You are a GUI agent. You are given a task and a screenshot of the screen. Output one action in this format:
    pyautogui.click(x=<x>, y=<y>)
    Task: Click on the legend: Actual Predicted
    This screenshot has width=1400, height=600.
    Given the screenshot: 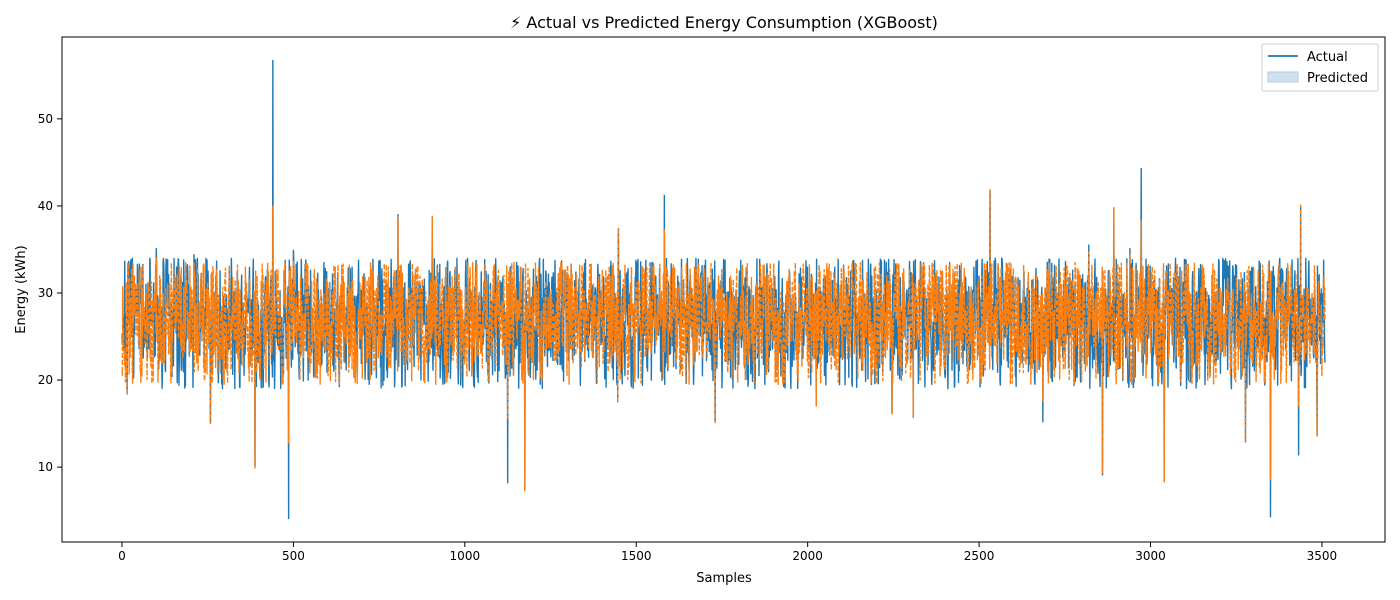 What is the action you would take?
    pyautogui.click(x=1320, y=67)
    